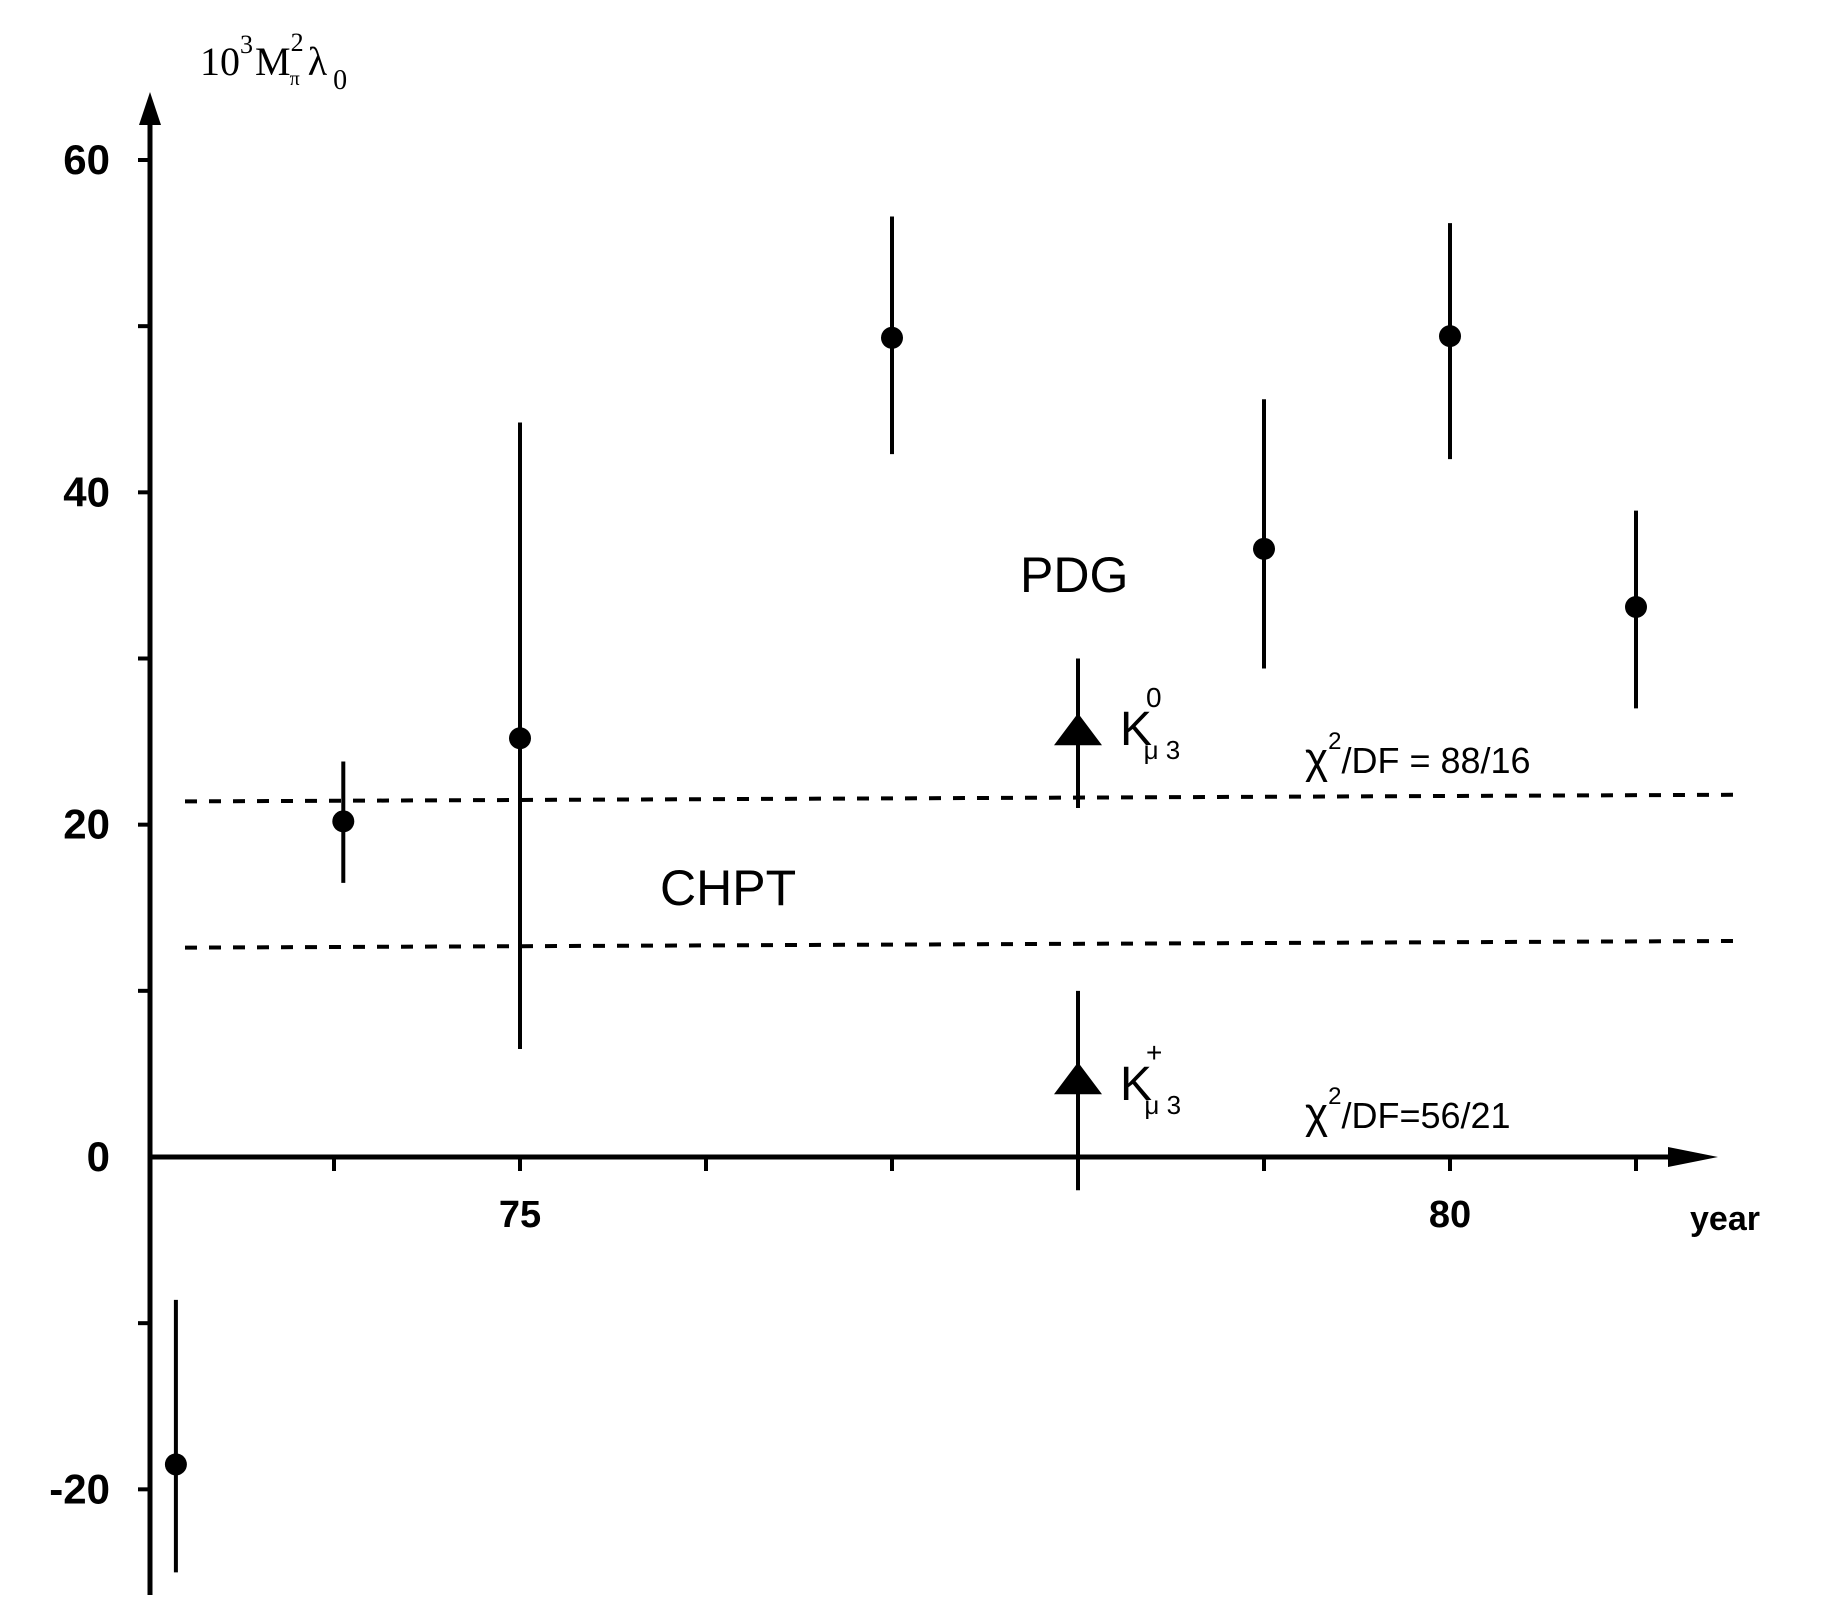  I want to click on y-tick-label: -20, so click(79, 1488).